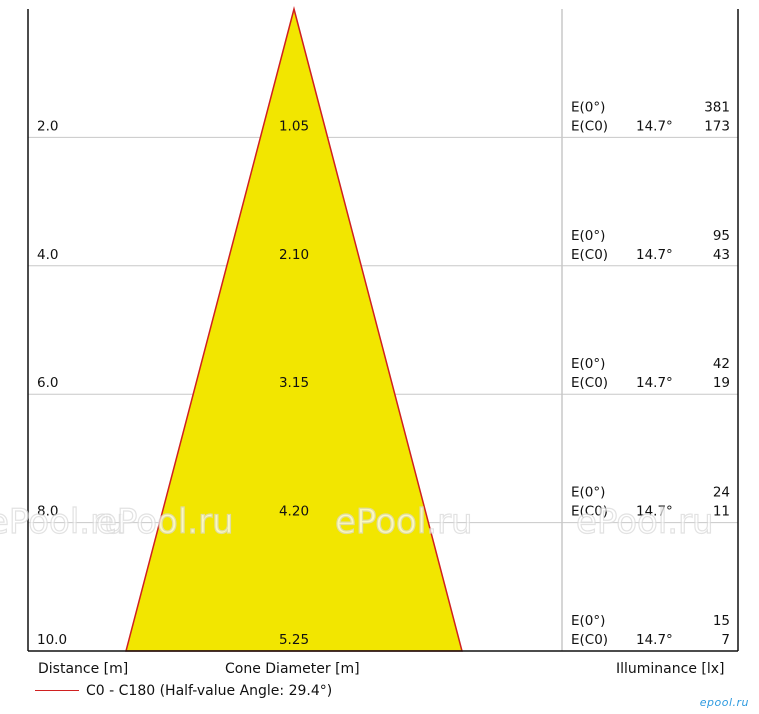  Describe the element at coordinates (57, 690) in the screenshot. I see `legend-line-c0-c180` at that location.